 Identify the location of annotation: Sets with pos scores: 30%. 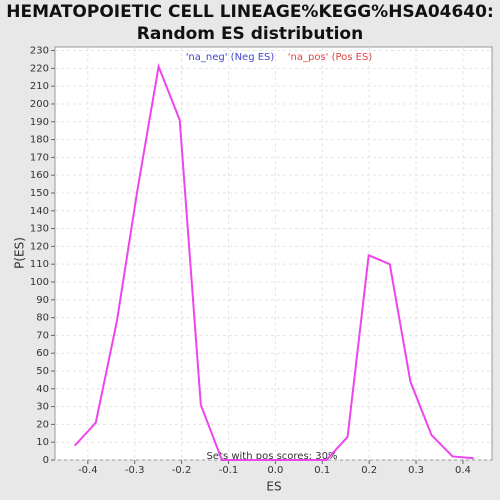
(272, 456).